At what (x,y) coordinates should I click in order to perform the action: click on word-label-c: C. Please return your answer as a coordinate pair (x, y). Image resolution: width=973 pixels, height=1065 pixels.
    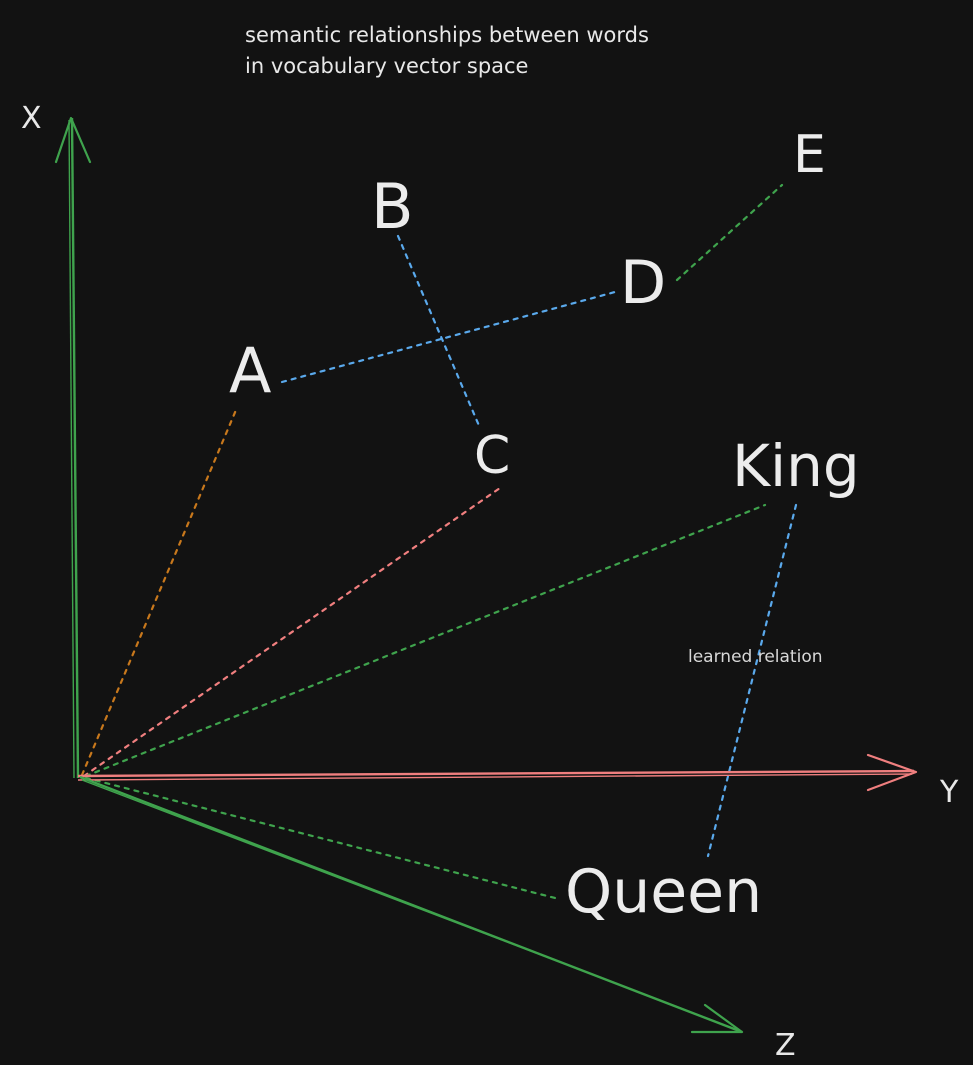
    Looking at the image, I should click on (492, 456).